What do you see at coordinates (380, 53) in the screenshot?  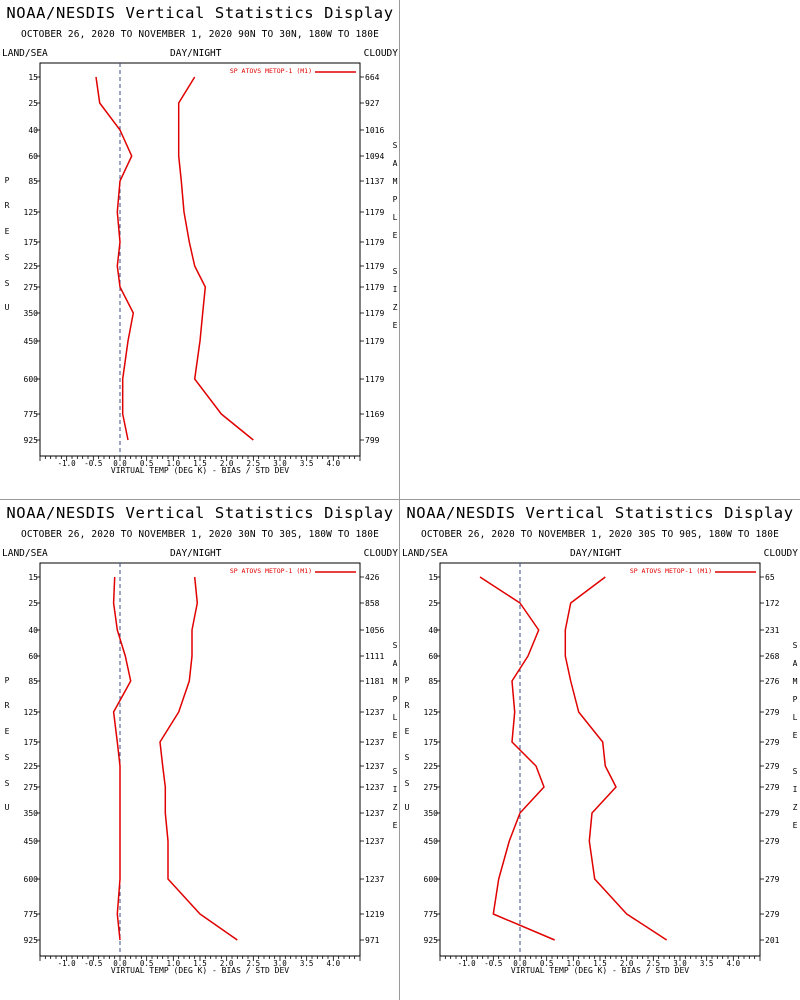 I see `cloudy-header: CLOUDY` at bounding box center [380, 53].